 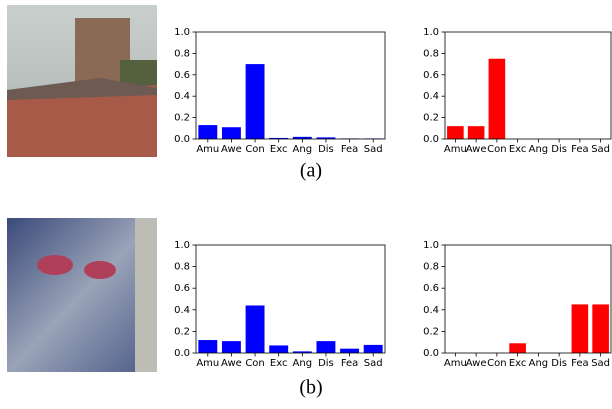 What do you see at coordinates (82, 81) in the screenshot?
I see `photo-a` at bounding box center [82, 81].